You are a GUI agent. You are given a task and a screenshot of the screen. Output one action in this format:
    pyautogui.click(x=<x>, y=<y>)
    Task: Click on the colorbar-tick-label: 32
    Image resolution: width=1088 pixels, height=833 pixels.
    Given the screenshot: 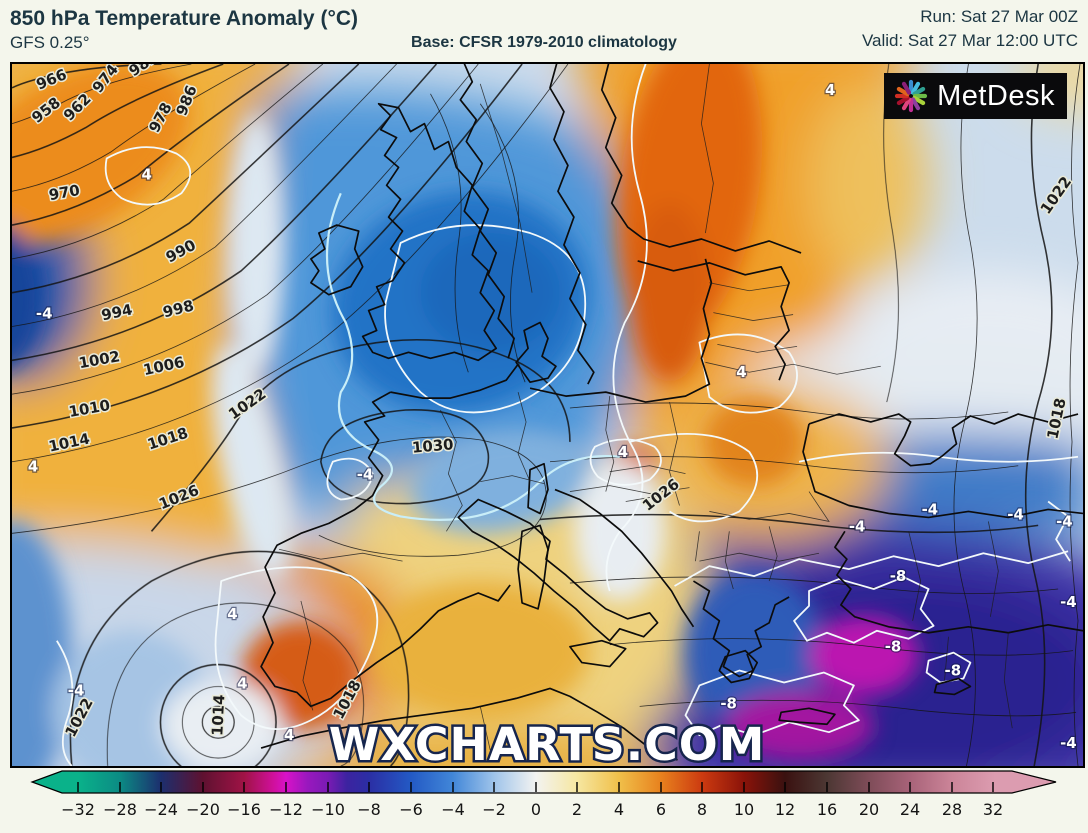 What is the action you would take?
    pyautogui.click(x=993, y=809)
    